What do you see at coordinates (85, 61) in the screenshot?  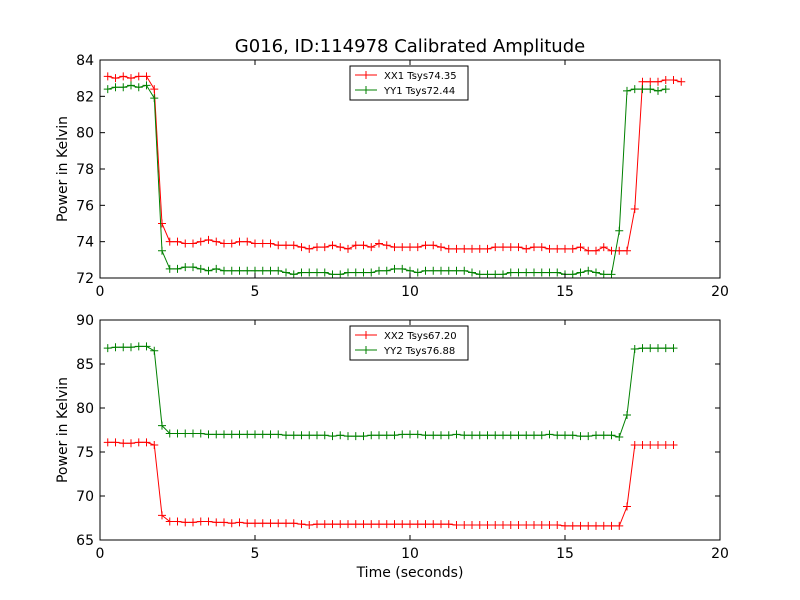 I see `y-tick-label: 84` at bounding box center [85, 61].